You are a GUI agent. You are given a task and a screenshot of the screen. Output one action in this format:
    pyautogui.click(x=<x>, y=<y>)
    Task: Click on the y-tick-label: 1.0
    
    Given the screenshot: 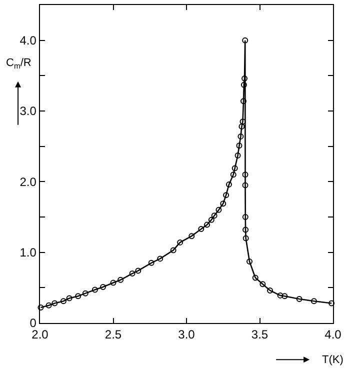 What is the action you would take?
    pyautogui.click(x=28, y=253)
    